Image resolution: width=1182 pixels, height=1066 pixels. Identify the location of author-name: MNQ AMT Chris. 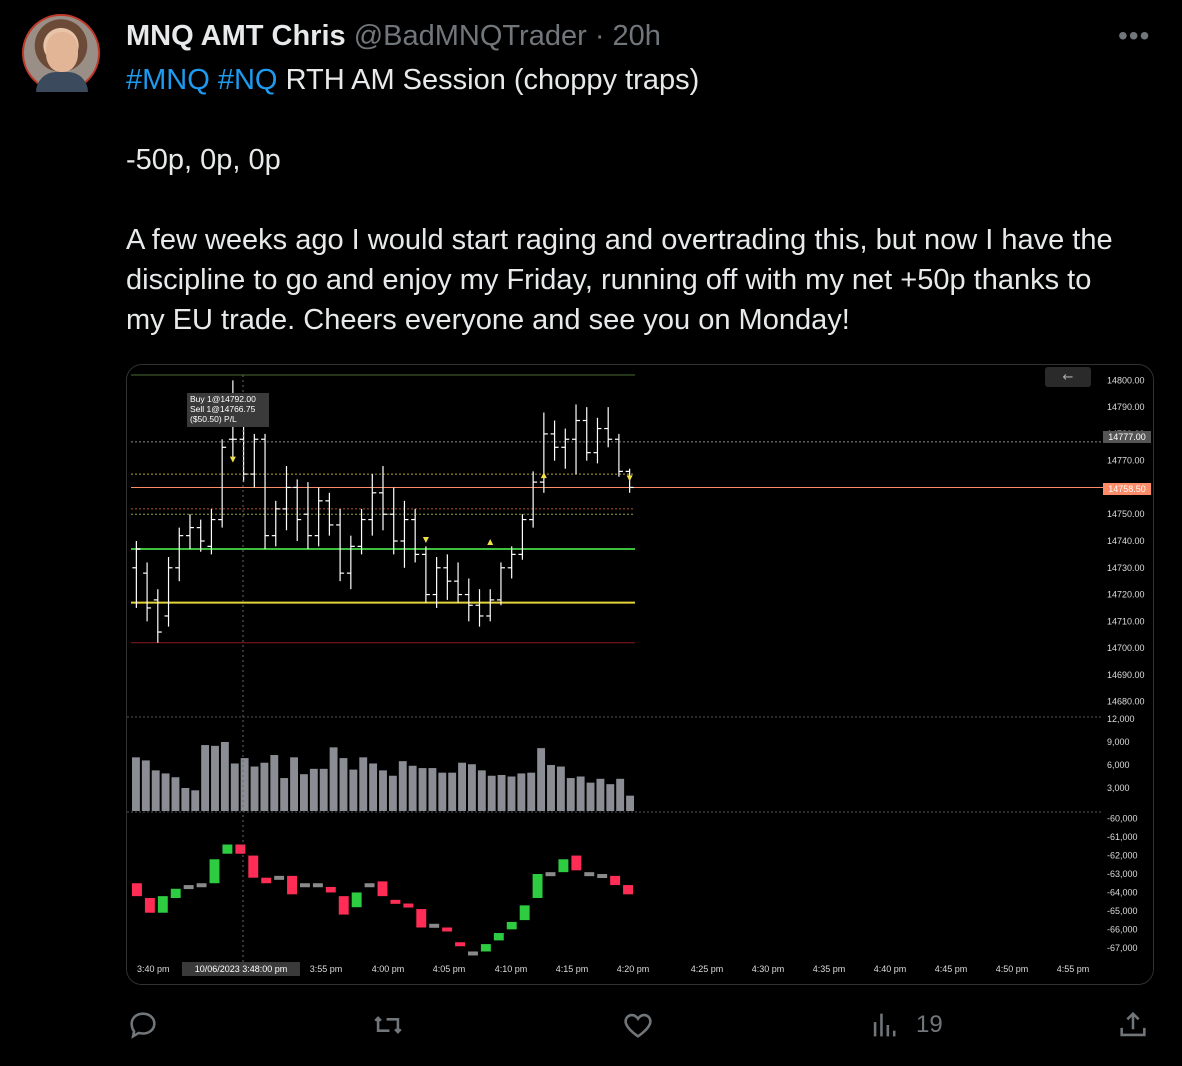
(236, 36).